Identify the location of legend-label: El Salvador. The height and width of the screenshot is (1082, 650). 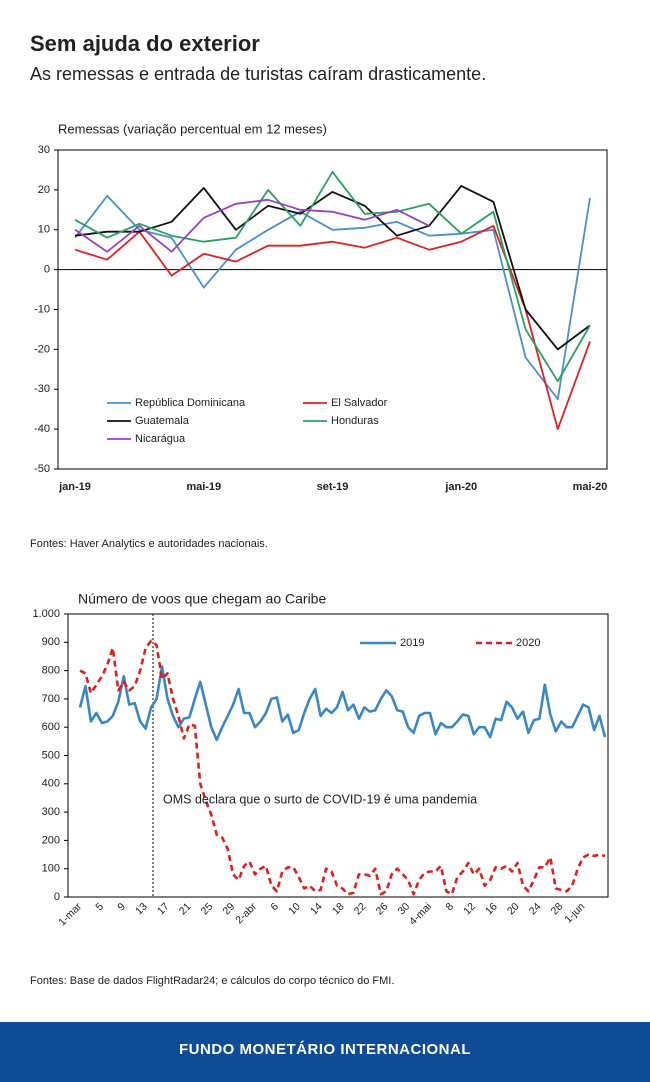
(359, 403).